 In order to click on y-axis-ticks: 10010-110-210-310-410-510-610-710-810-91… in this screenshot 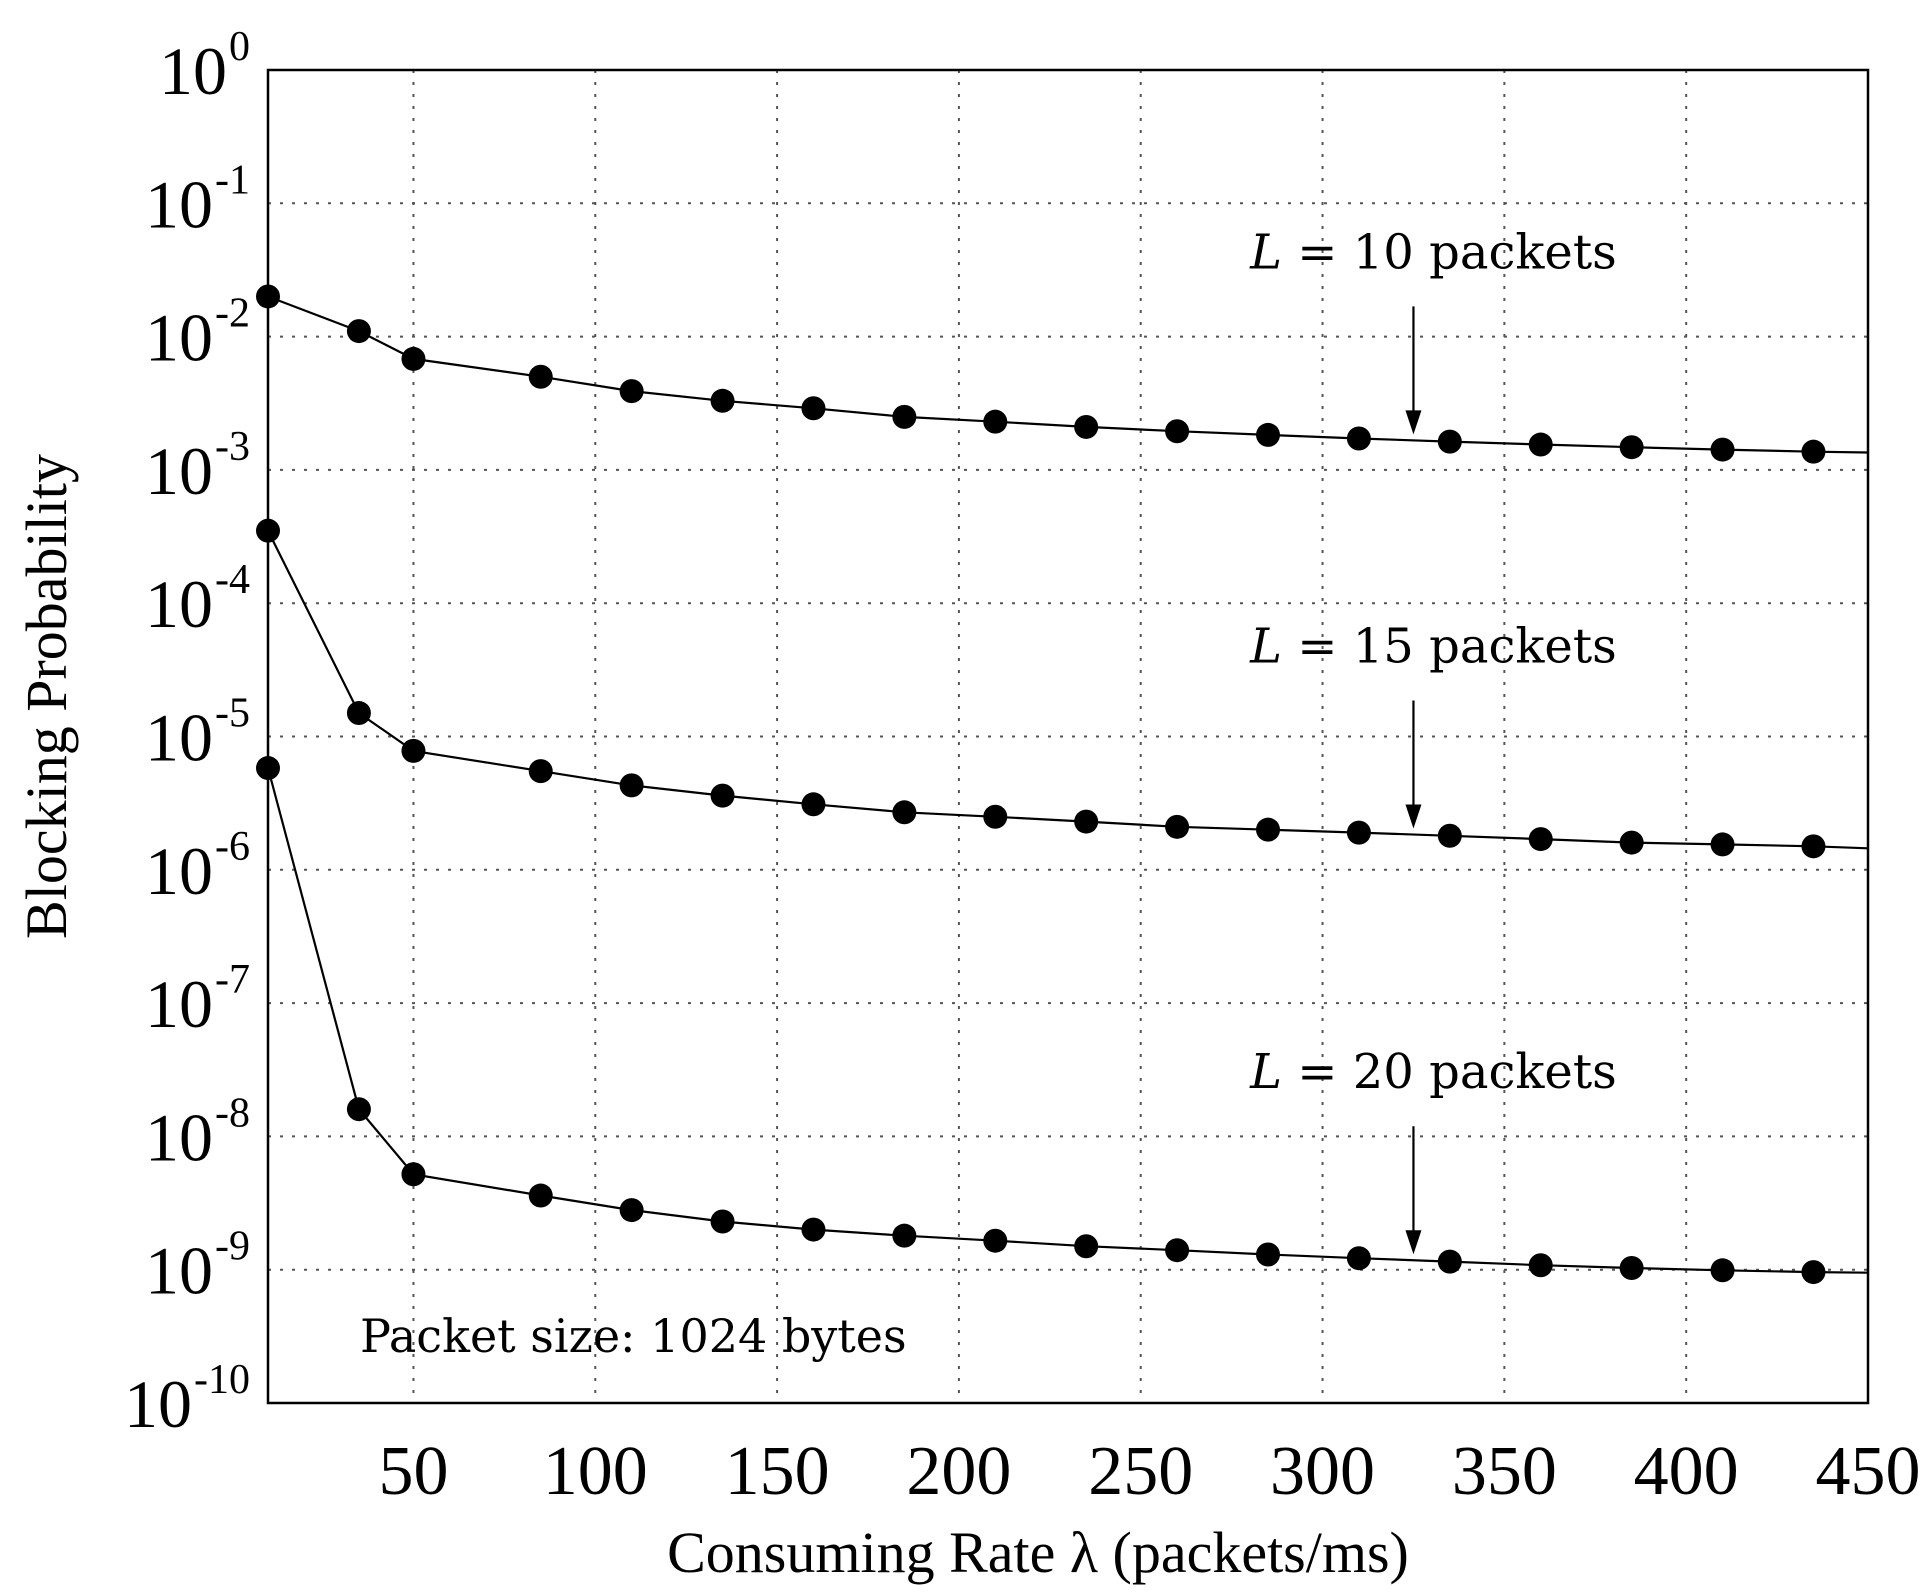, I will do `click(187, 733)`.